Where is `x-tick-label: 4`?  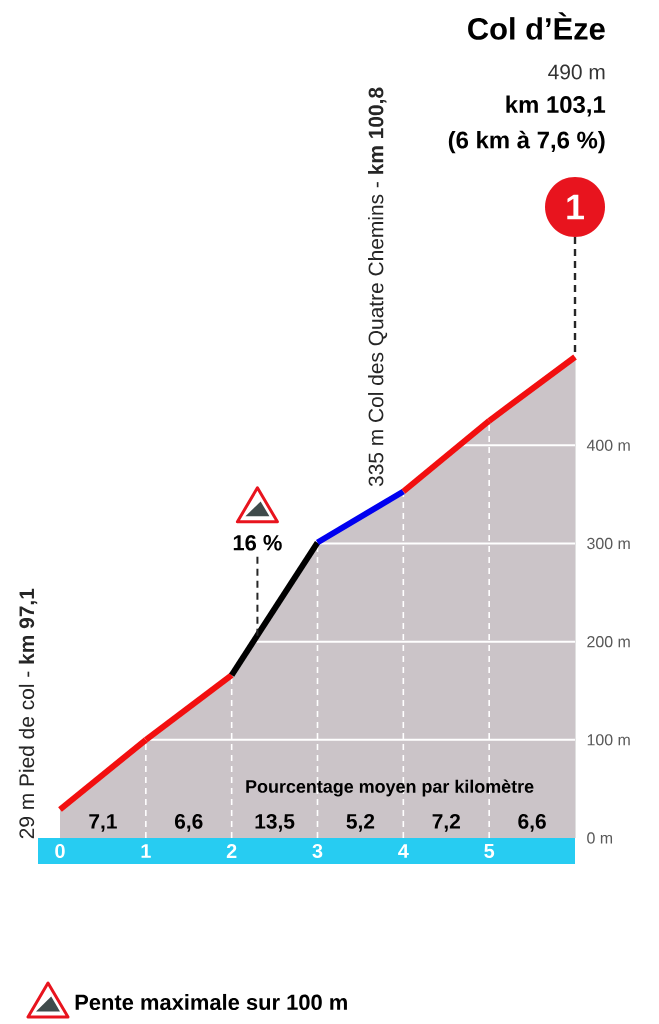
x-tick-label: 4 is located at coordinates (403, 851).